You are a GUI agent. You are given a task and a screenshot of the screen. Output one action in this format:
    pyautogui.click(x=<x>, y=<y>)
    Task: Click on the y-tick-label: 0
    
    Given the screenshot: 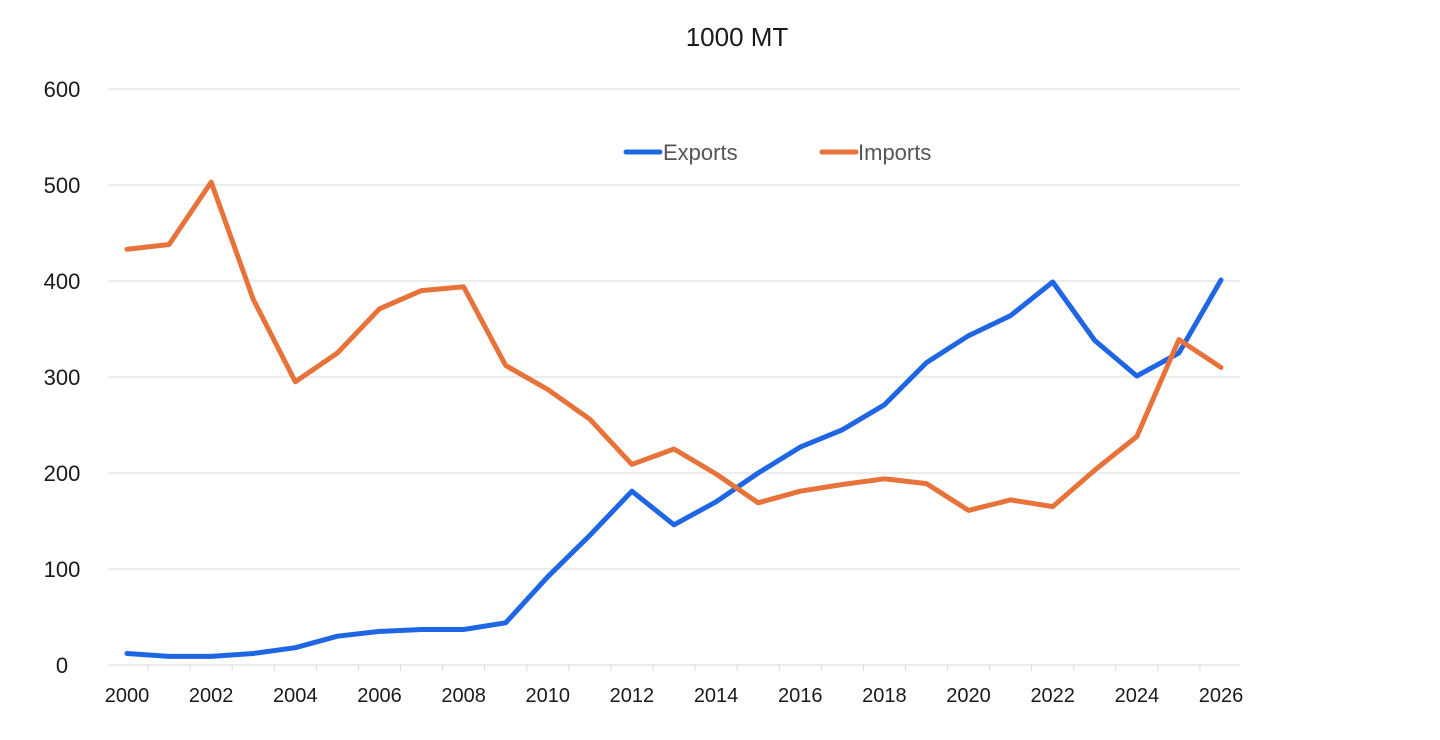 What is the action you would take?
    pyautogui.click(x=62, y=665)
    